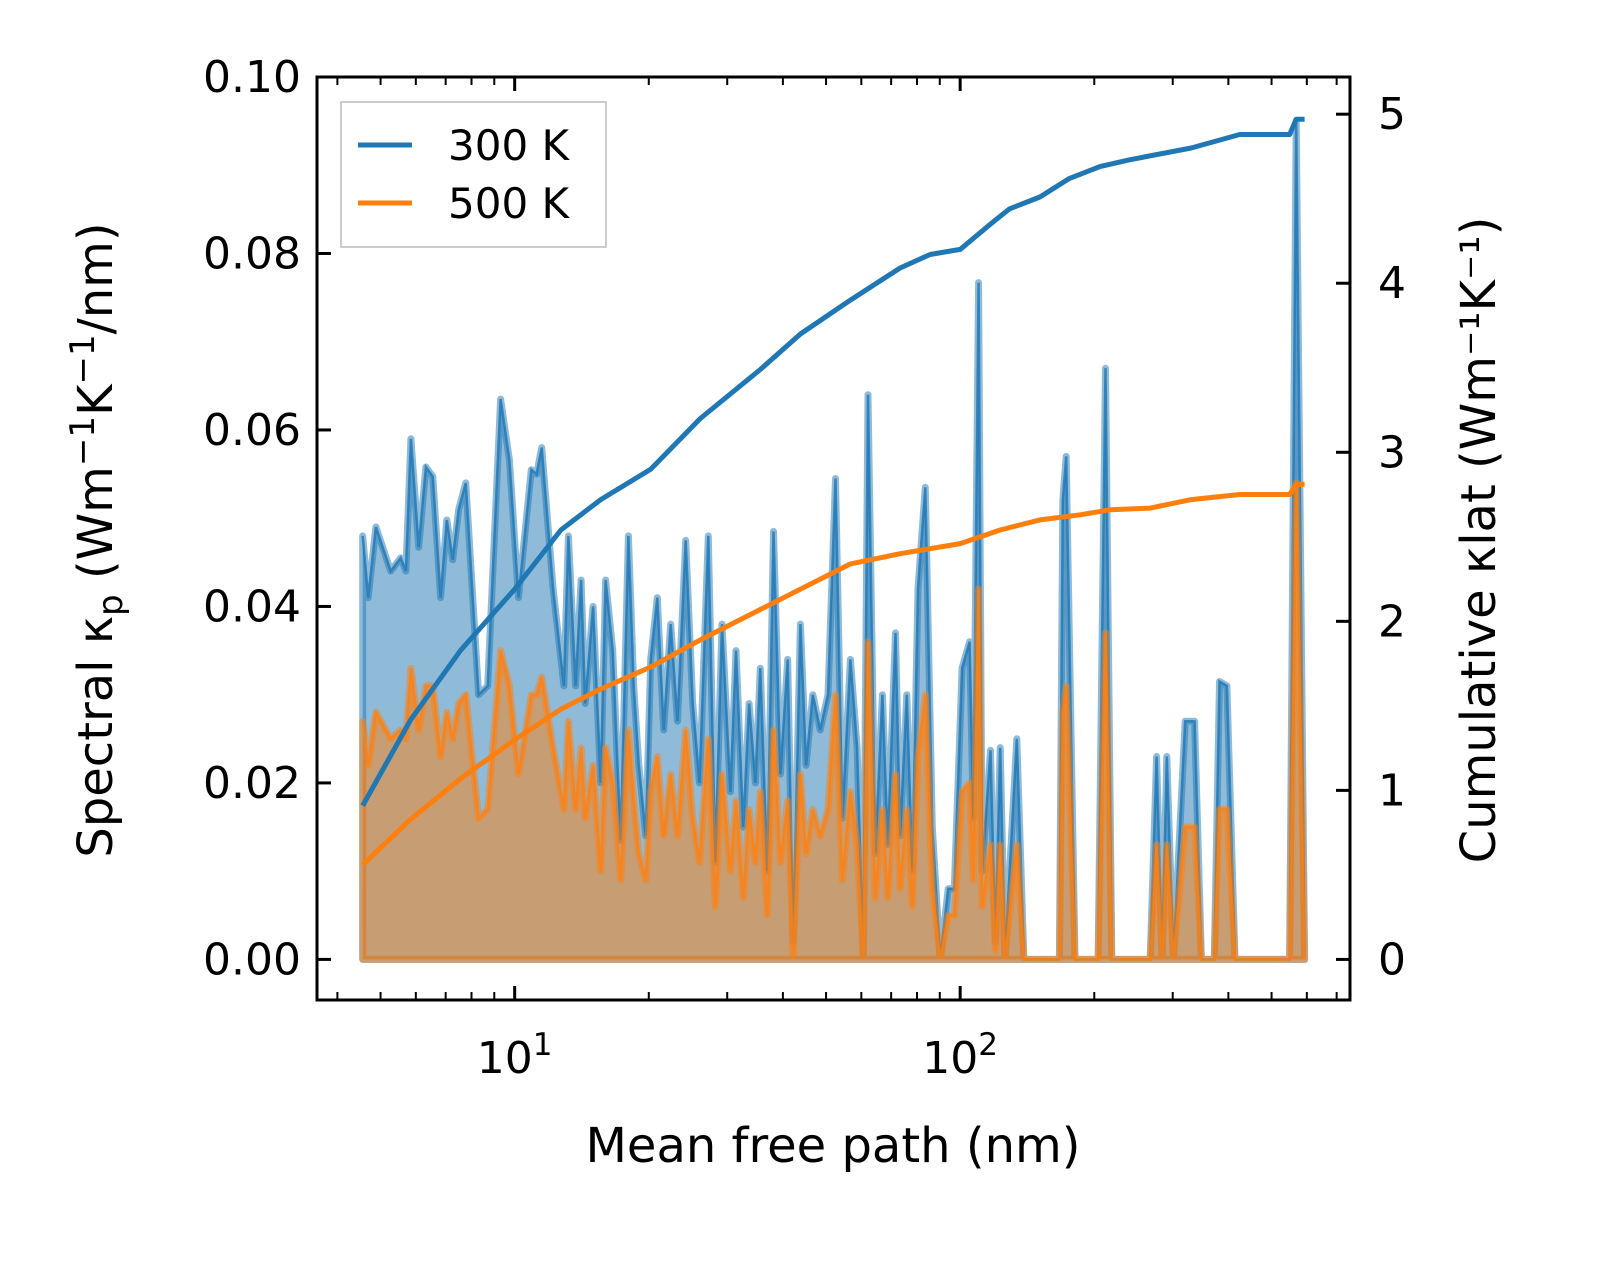  What do you see at coordinates (509, 145) in the screenshot?
I see `legend-label-300k: 300 K` at bounding box center [509, 145].